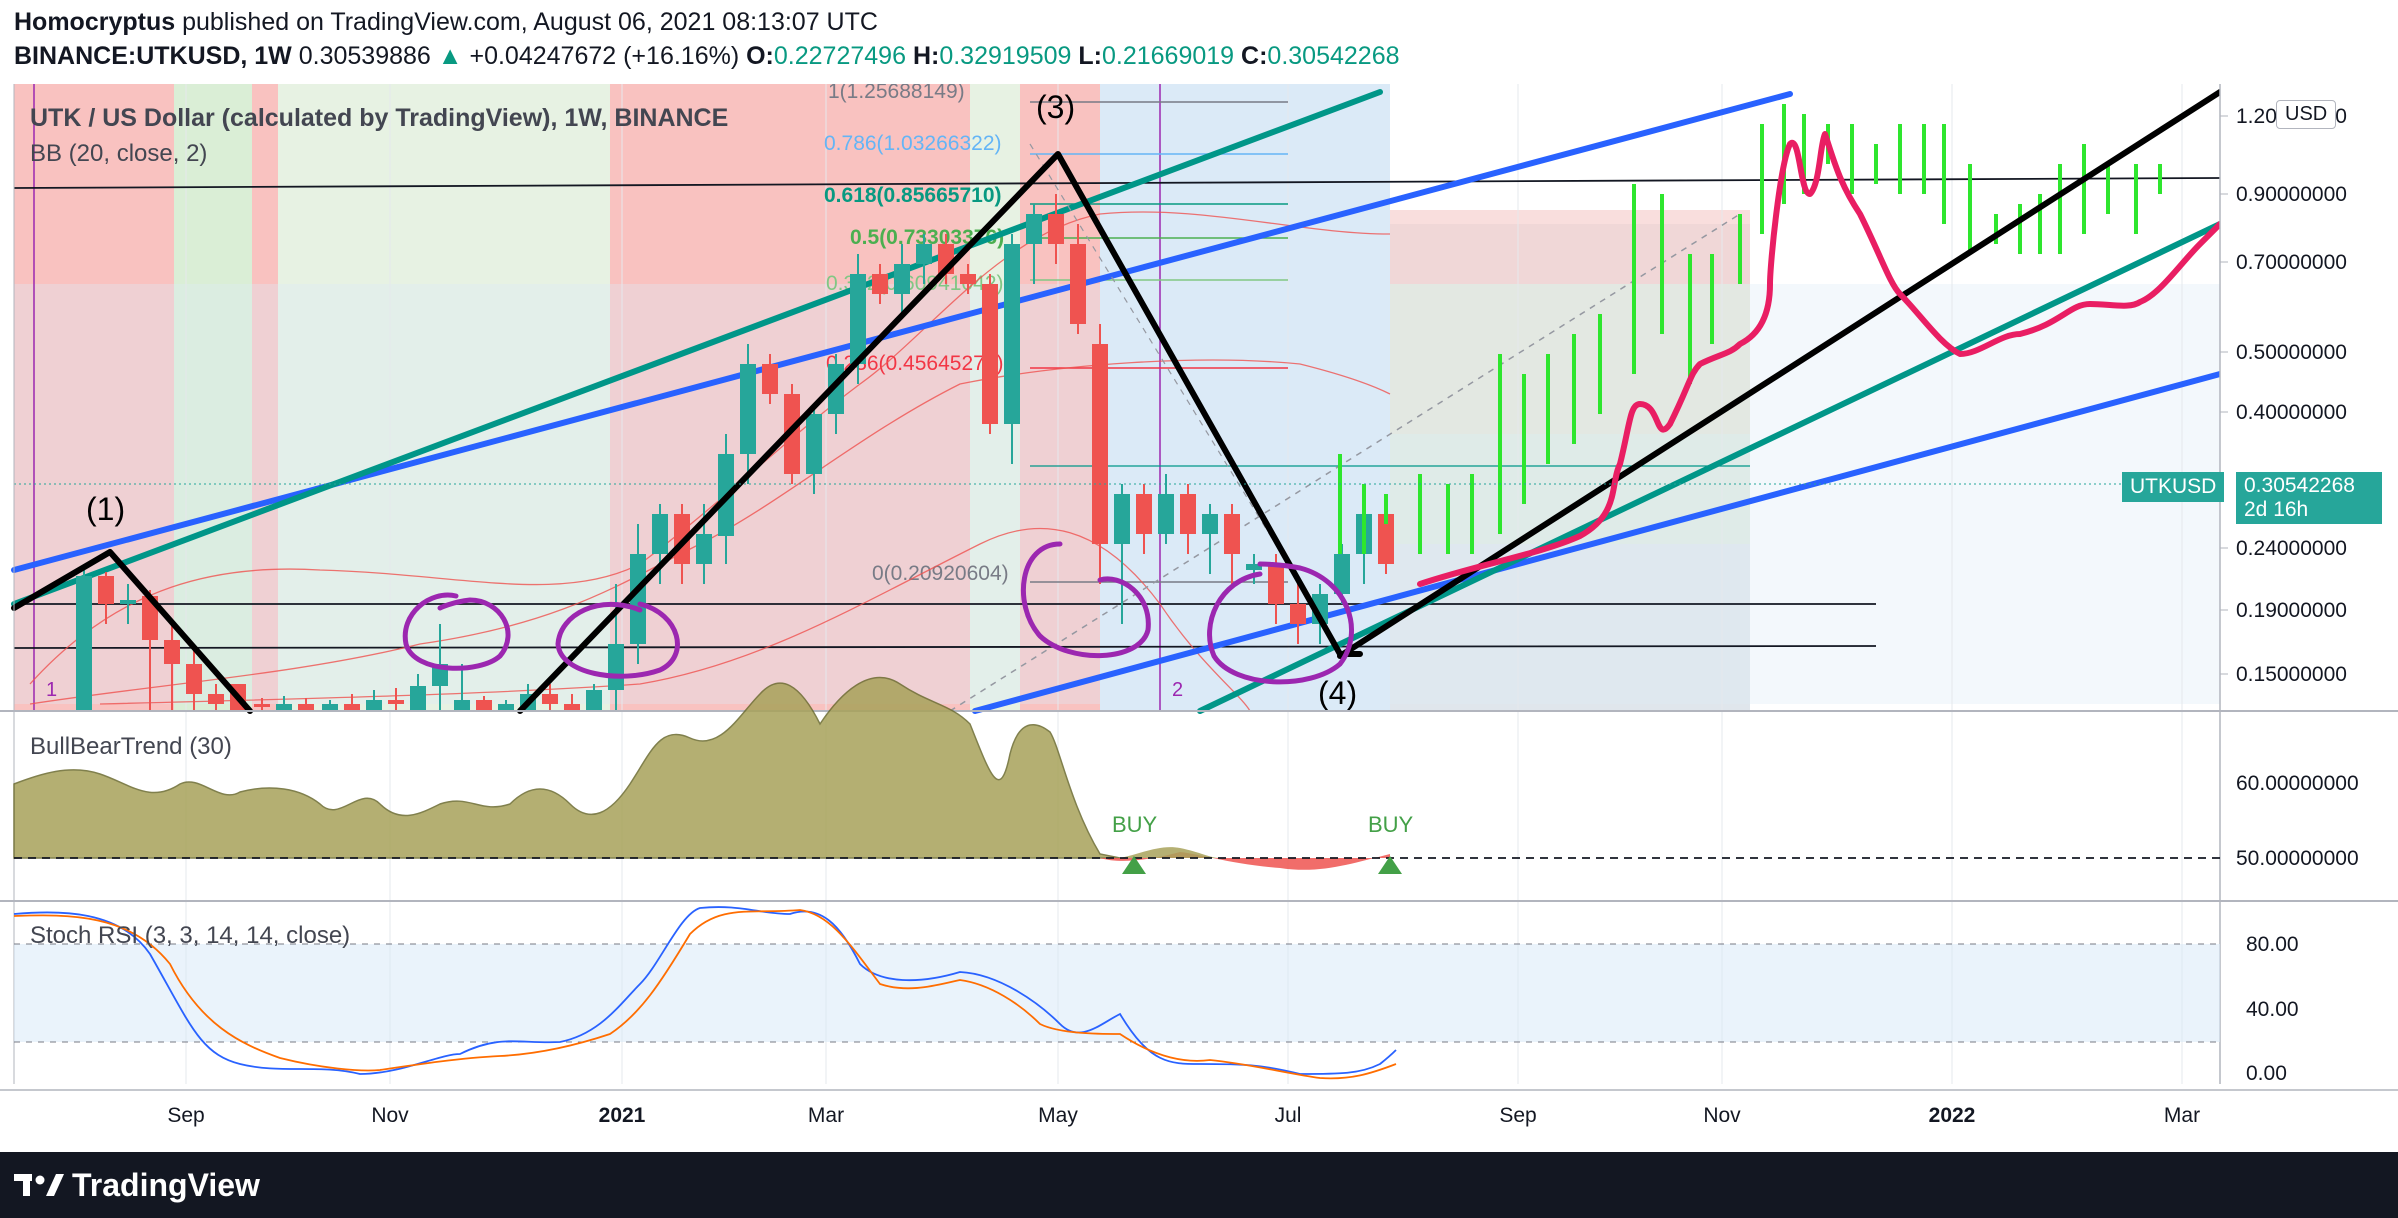  Describe the element at coordinates (1177, 690) in the screenshot. I see `session-mark: 2` at that location.